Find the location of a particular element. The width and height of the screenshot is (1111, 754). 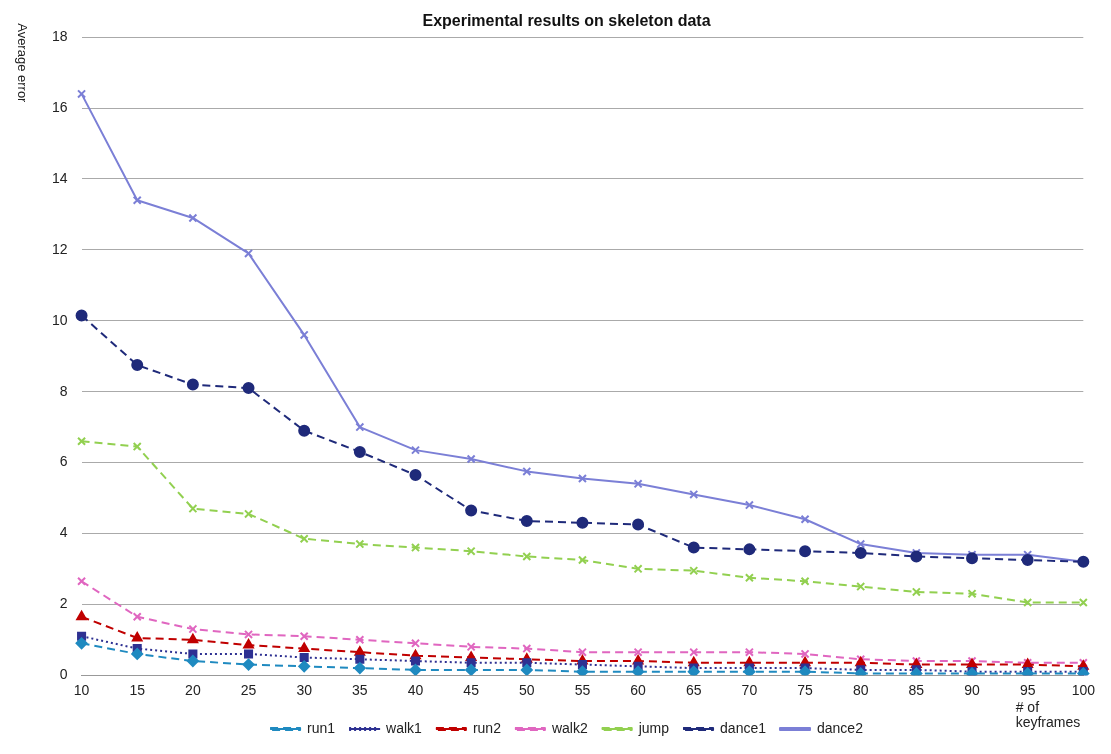

x-tick-label: 35 is located at coordinates (360, 690).